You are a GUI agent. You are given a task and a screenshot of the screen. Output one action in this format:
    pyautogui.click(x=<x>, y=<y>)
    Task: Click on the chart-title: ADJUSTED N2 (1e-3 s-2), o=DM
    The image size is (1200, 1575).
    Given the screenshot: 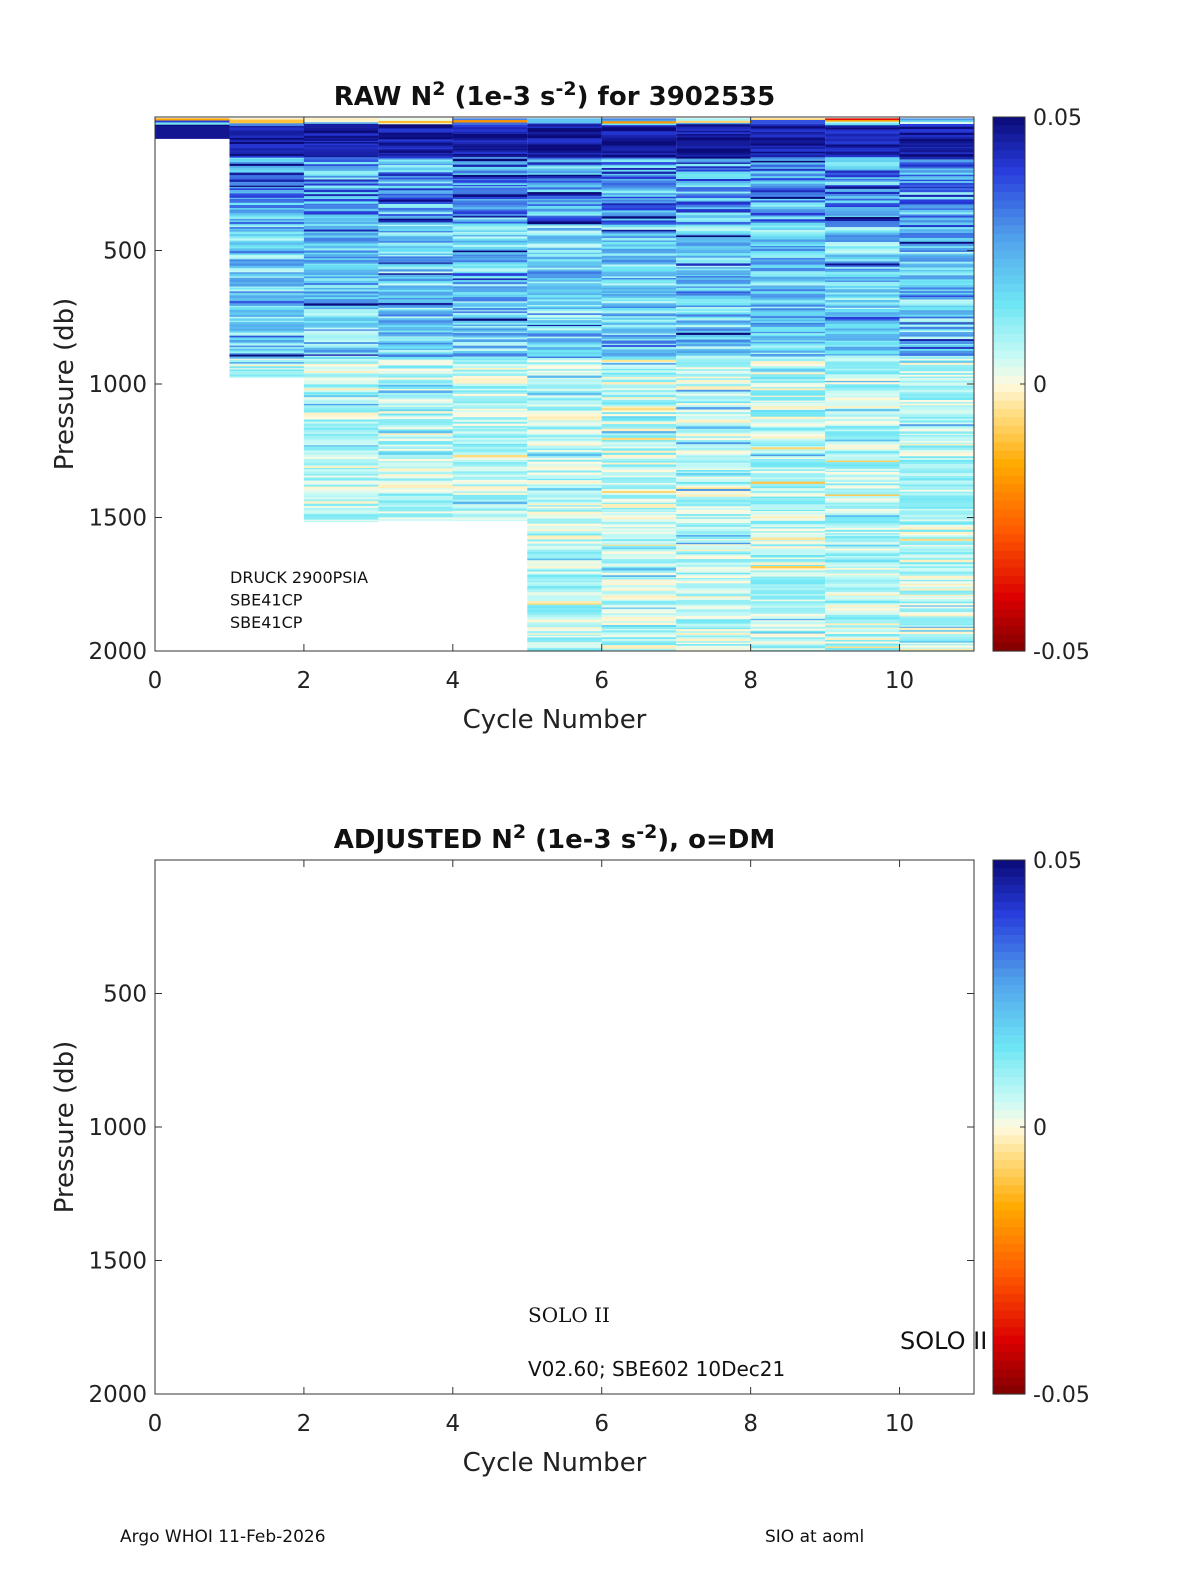 What is the action you would take?
    pyautogui.click(x=554, y=838)
    